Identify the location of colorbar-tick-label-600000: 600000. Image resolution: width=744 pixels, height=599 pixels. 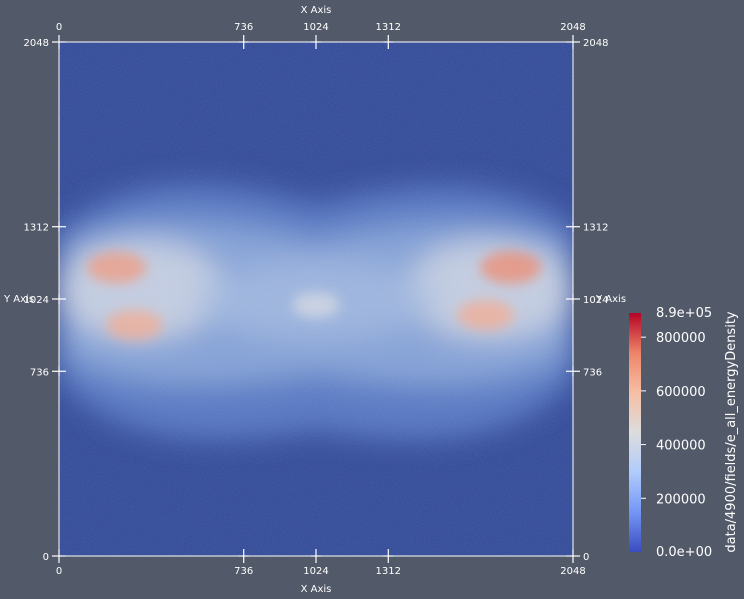
(681, 392).